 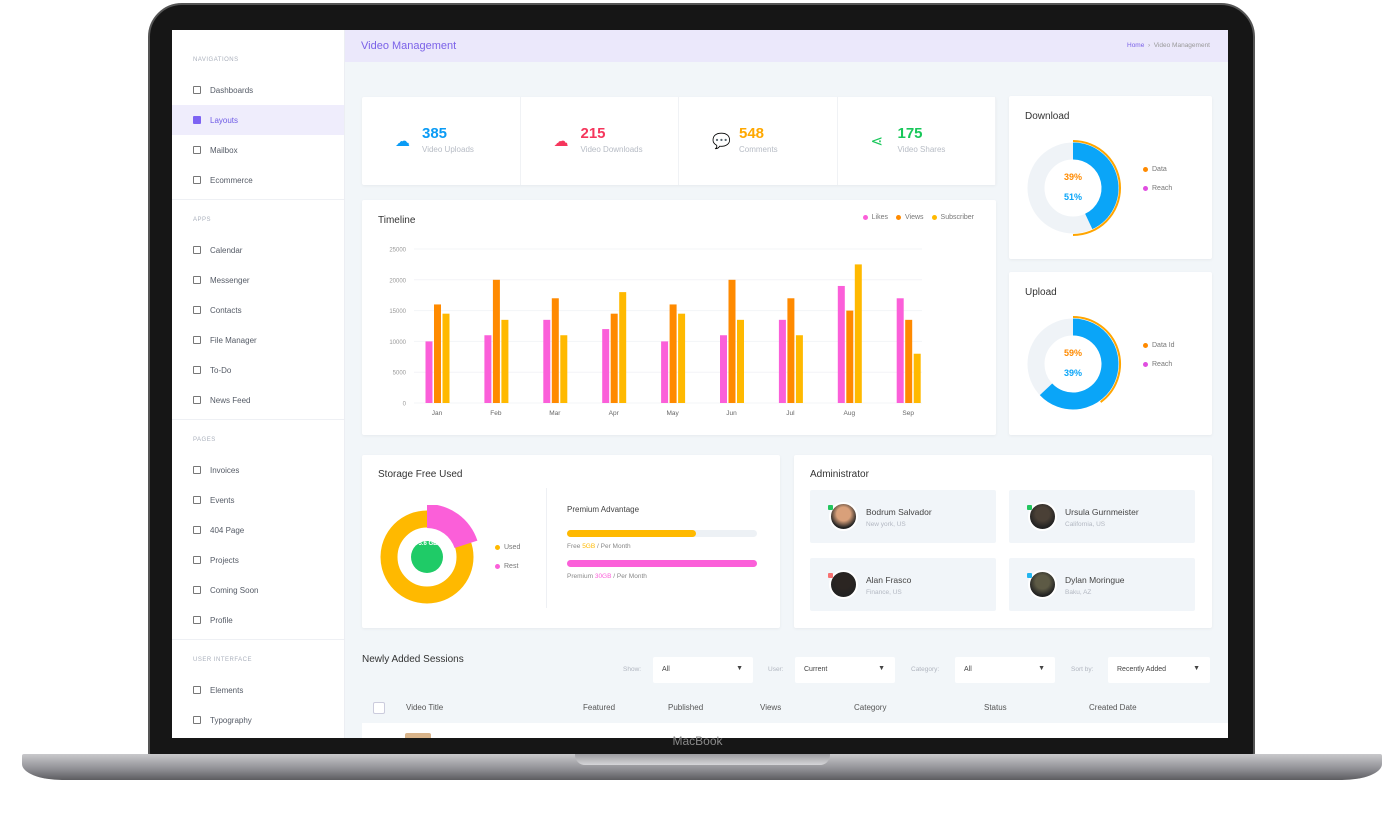 What do you see at coordinates (397, 251) in the screenshot?
I see `y-tick-label: 25000` at bounding box center [397, 251].